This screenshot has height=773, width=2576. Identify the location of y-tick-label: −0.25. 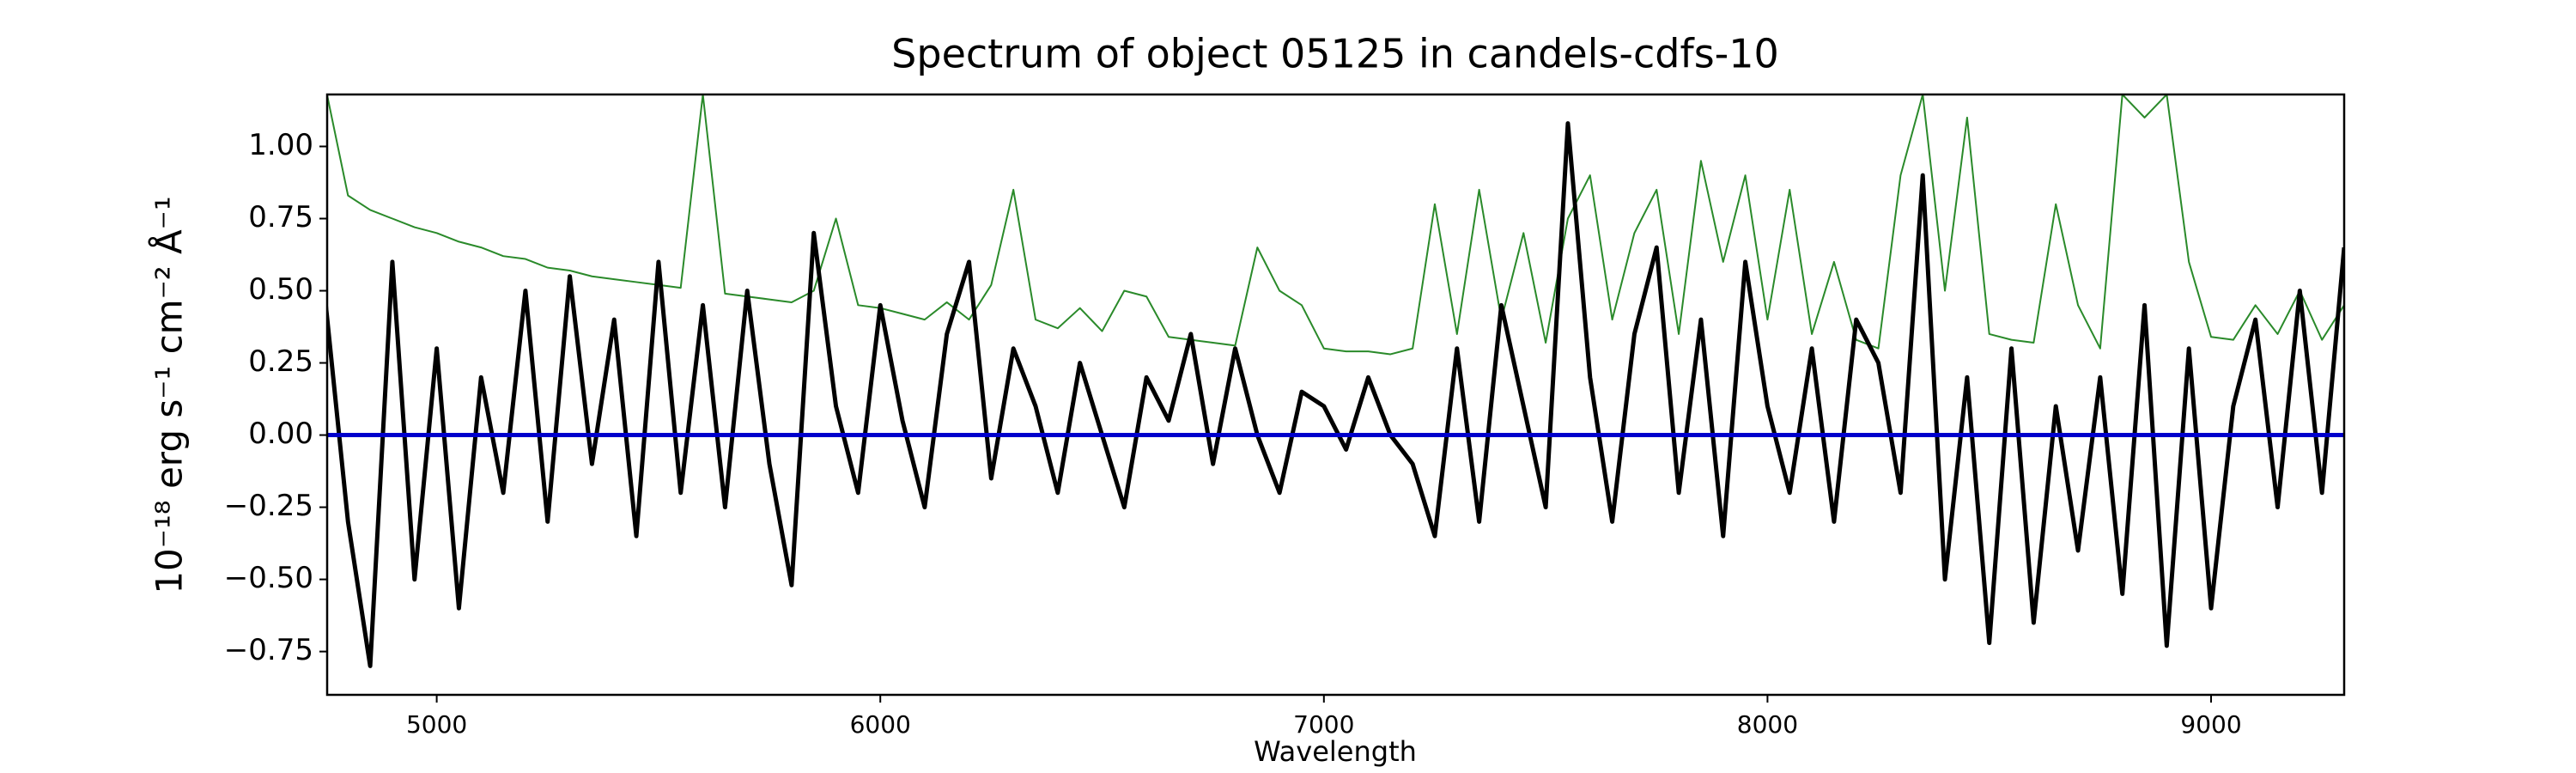
(269, 506).